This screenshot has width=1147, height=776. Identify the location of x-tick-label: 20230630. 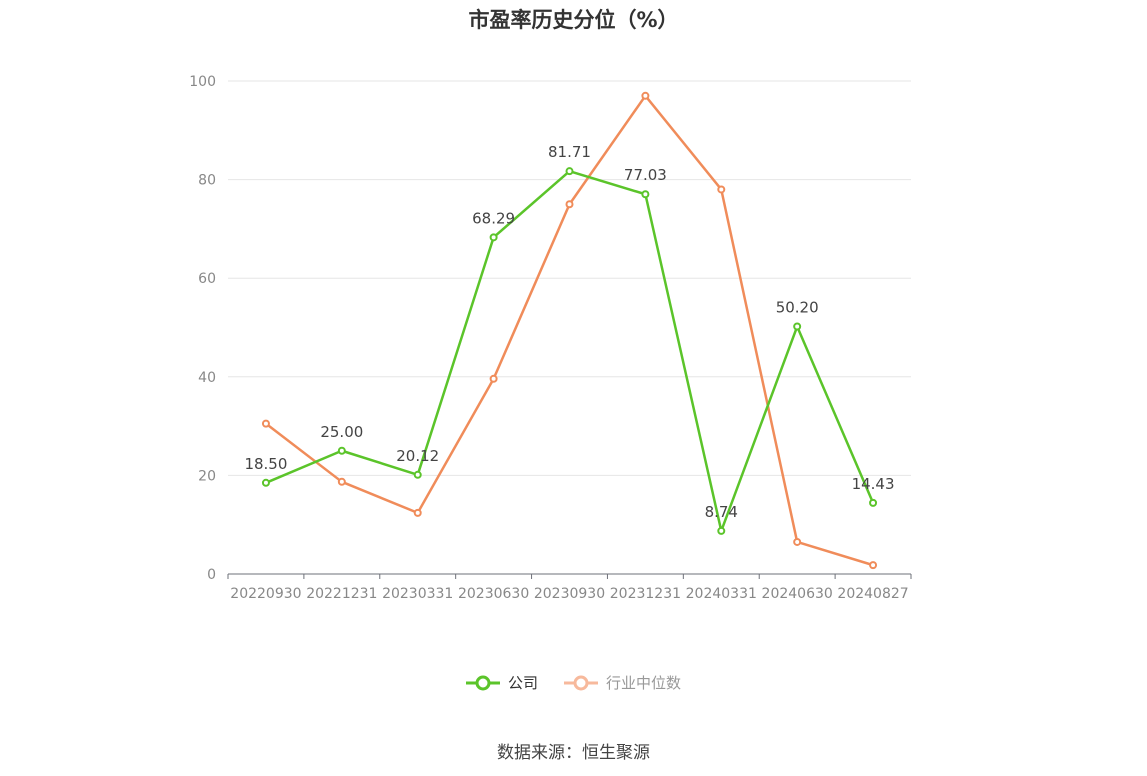
(493, 594).